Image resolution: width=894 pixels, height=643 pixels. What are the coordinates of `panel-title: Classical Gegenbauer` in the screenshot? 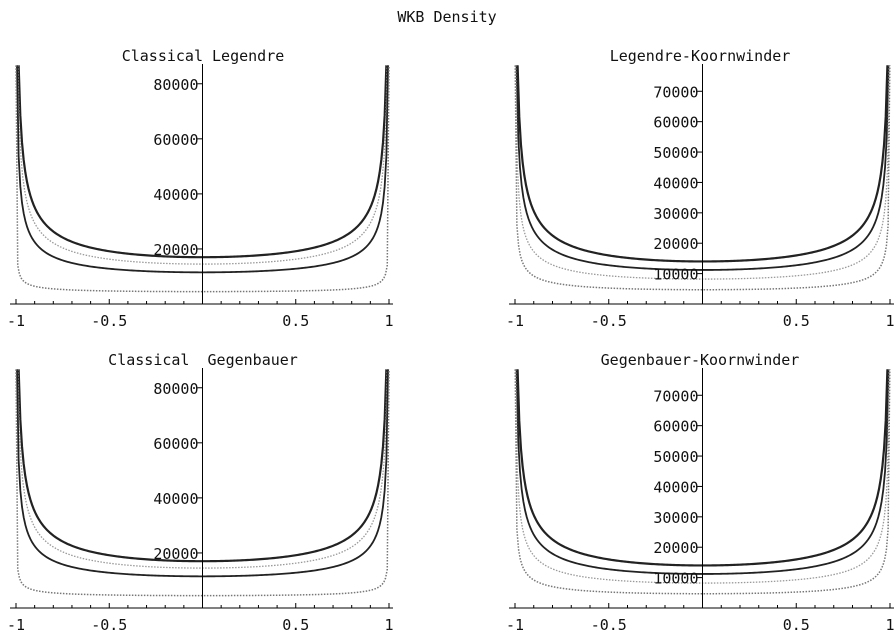 It's located at (203, 360).